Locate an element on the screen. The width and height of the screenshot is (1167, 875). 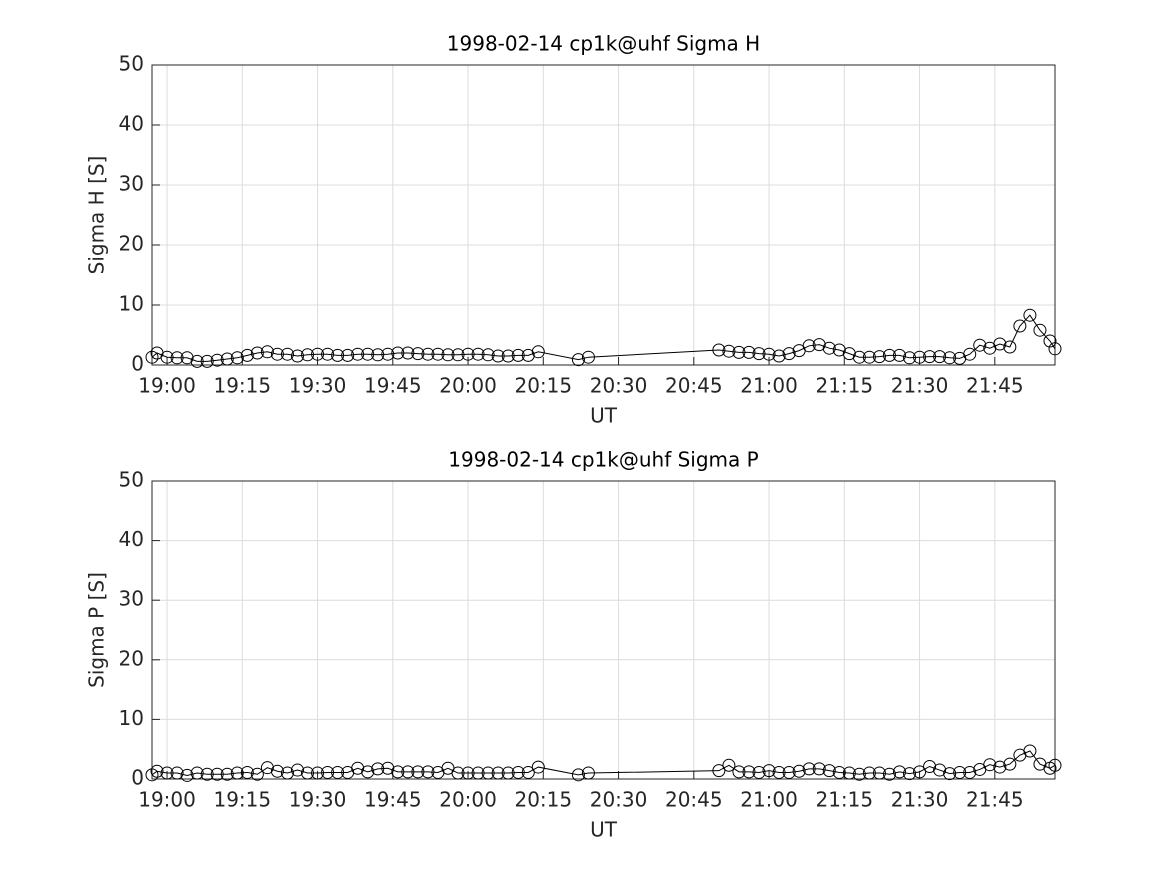
x-tick-label: 20:15 is located at coordinates (543, 386).